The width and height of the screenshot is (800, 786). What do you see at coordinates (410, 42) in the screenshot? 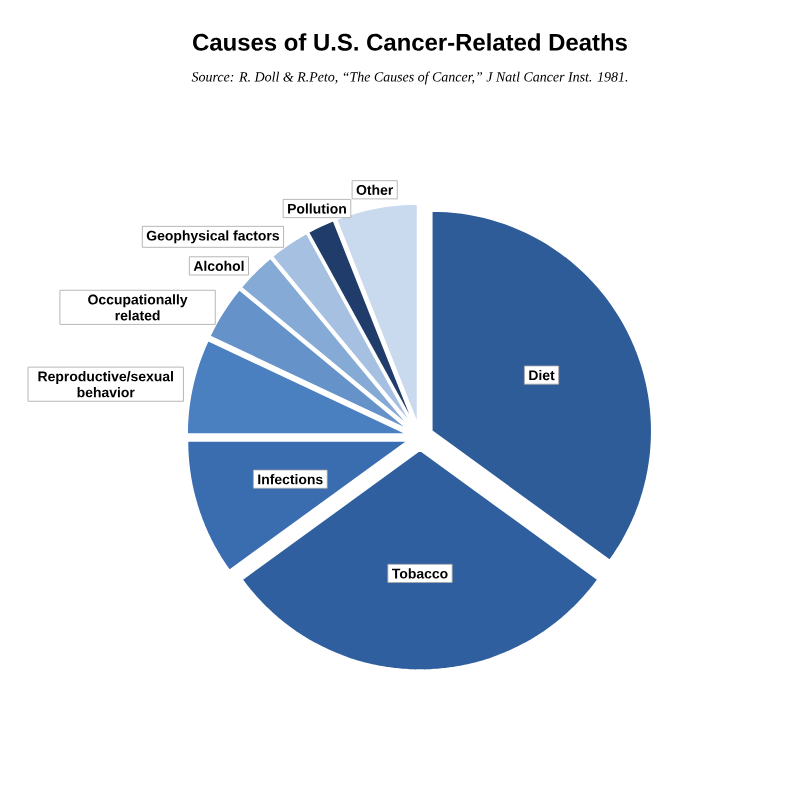
I see `chart-title: Causes of U.S. Cancer-Related Deaths` at bounding box center [410, 42].